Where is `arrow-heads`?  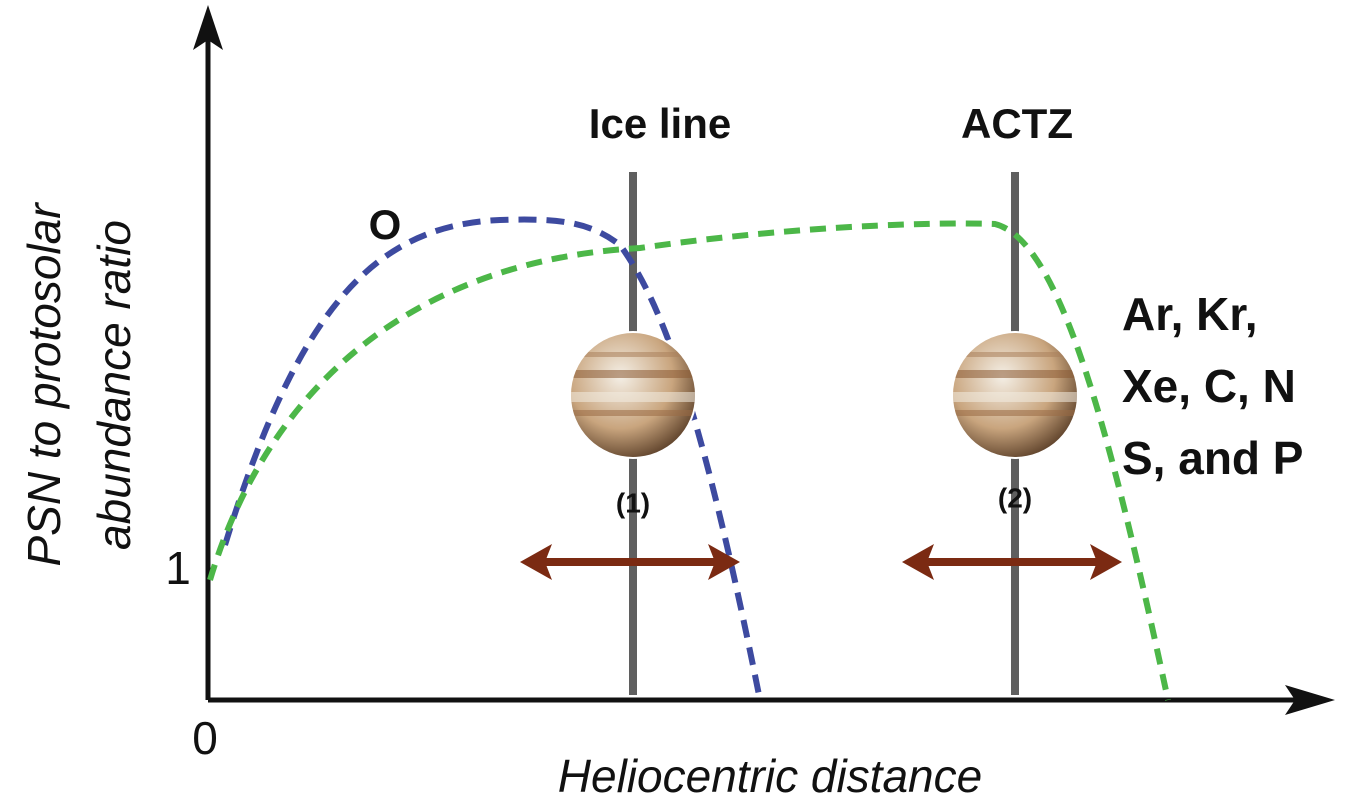 arrow-heads is located at coordinates (821, 562).